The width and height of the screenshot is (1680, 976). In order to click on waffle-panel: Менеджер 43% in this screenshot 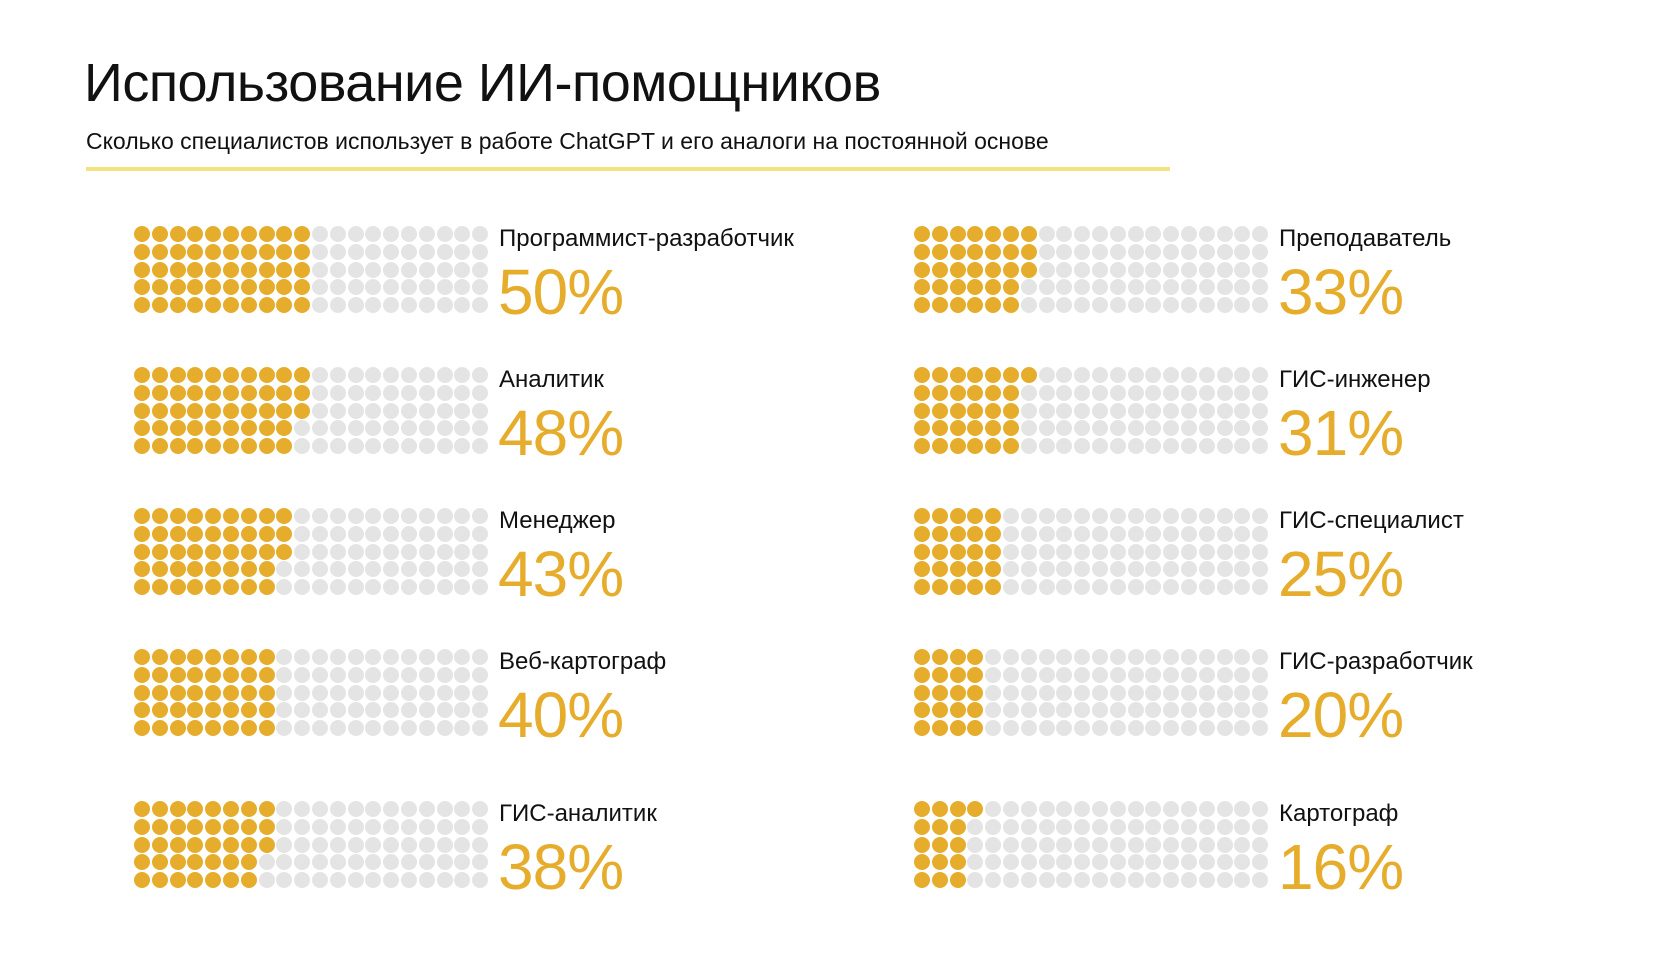, I will do `click(494, 562)`.